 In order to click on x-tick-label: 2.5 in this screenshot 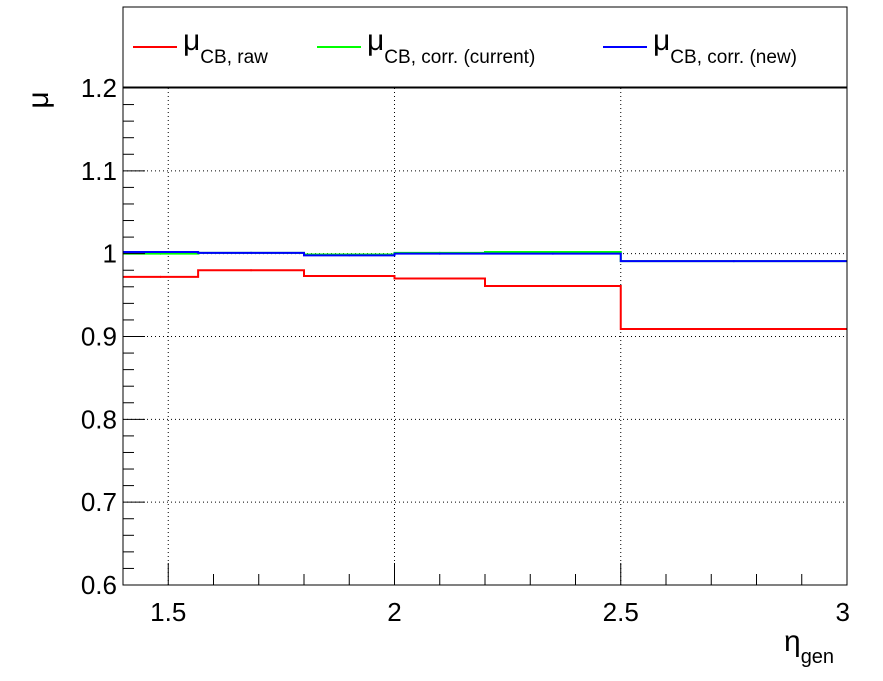, I will do `click(621, 612)`.